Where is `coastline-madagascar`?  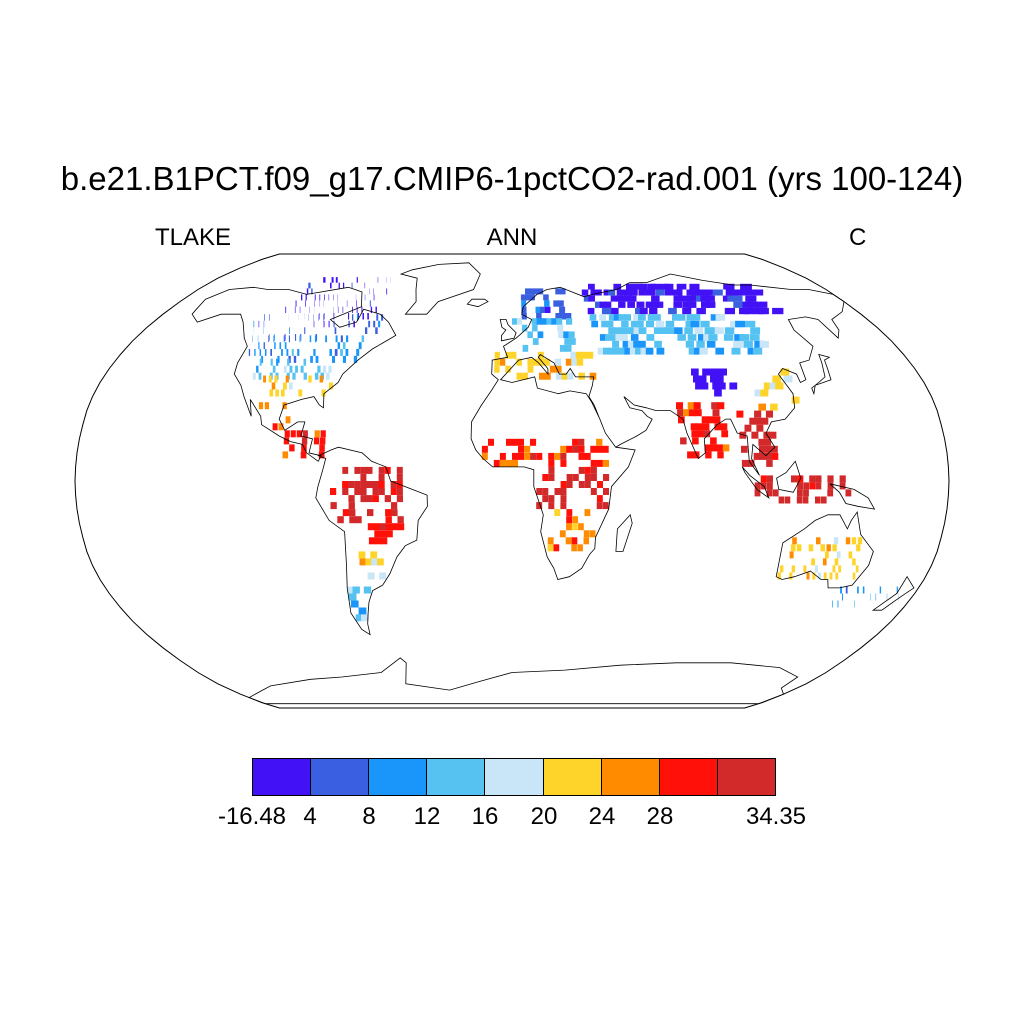 coastline-madagascar is located at coordinates (624, 532).